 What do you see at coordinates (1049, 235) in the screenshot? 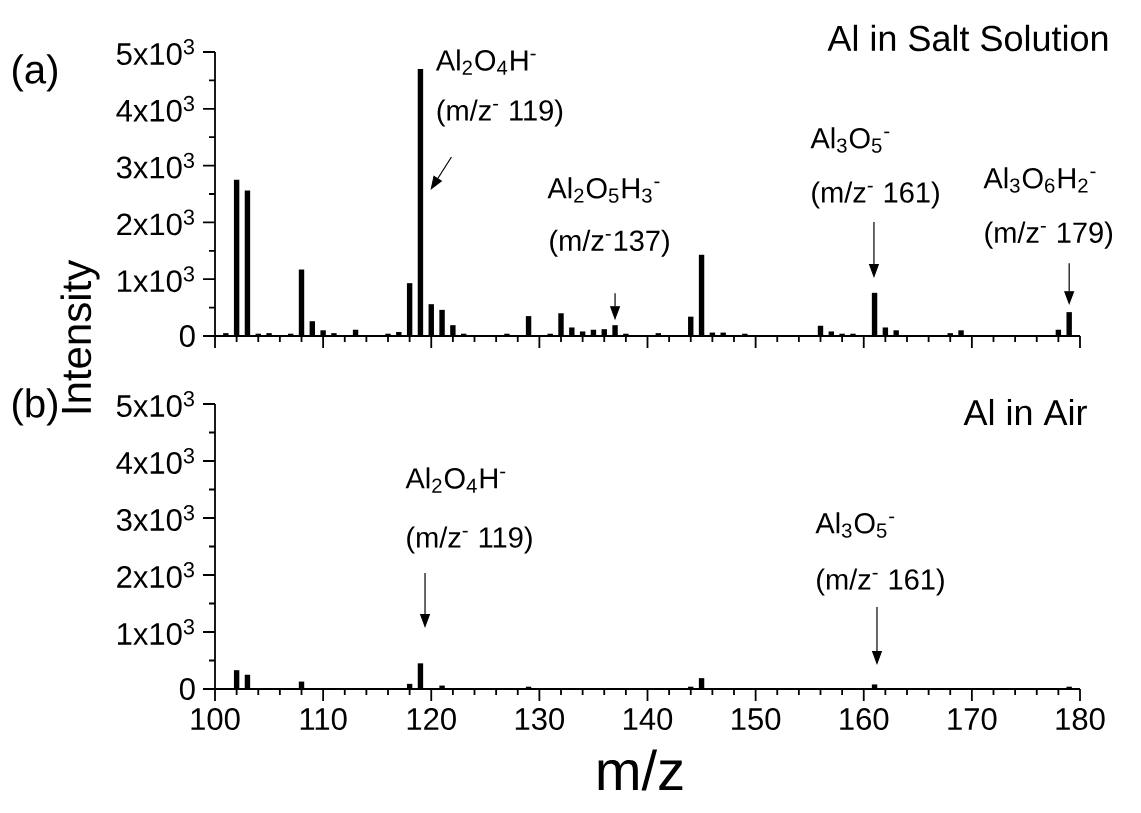
I see `annotation: (m/z$^{-}$ 179)` at bounding box center [1049, 235].